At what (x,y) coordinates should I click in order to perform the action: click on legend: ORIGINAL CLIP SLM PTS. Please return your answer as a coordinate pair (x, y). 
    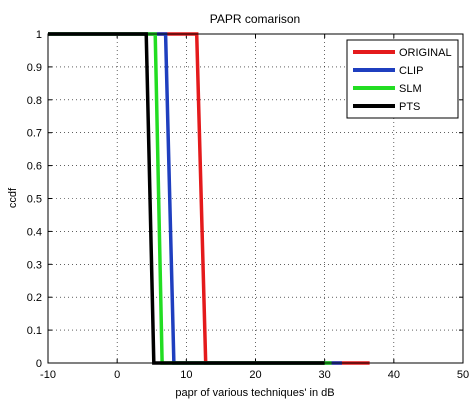
    Looking at the image, I should click on (402, 79).